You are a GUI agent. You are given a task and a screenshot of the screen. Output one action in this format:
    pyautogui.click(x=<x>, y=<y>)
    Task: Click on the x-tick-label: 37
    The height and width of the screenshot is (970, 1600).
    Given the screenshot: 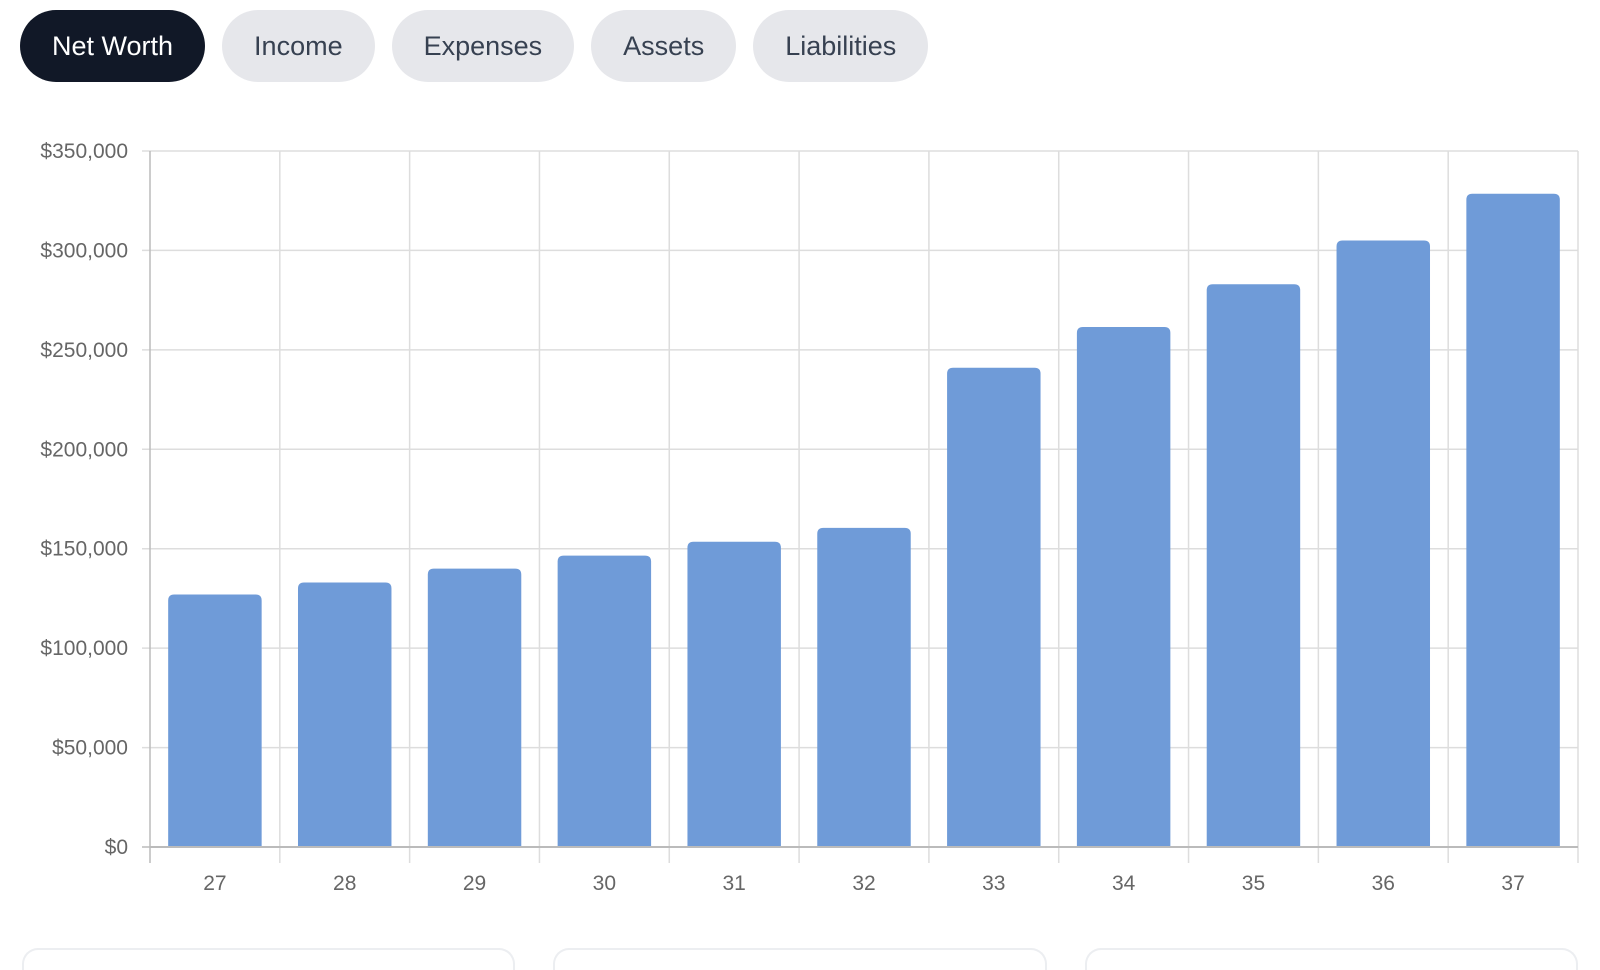 What is the action you would take?
    pyautogui.click(x=1512, y=883)
    